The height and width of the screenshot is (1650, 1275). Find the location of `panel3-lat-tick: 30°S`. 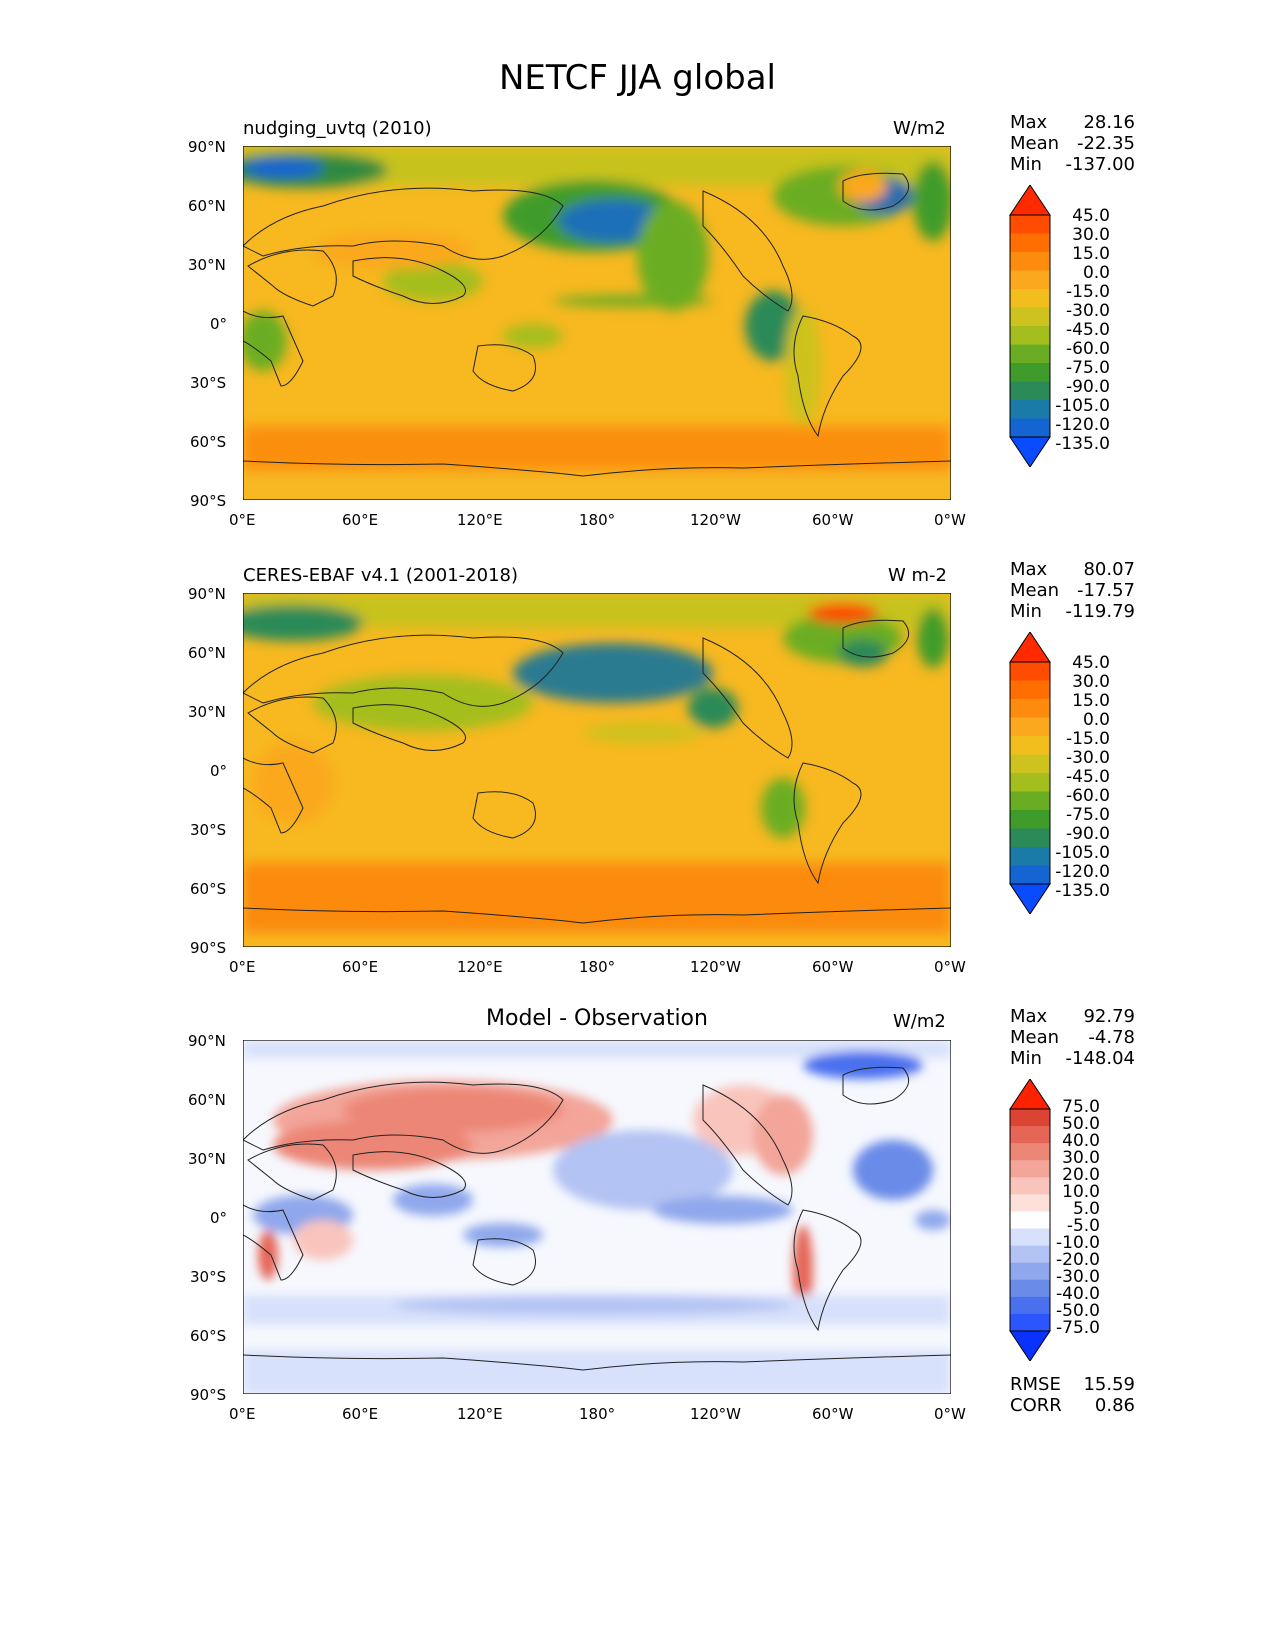

panel3-lat-tick: 30°S is located at coordinates (208, 1277).